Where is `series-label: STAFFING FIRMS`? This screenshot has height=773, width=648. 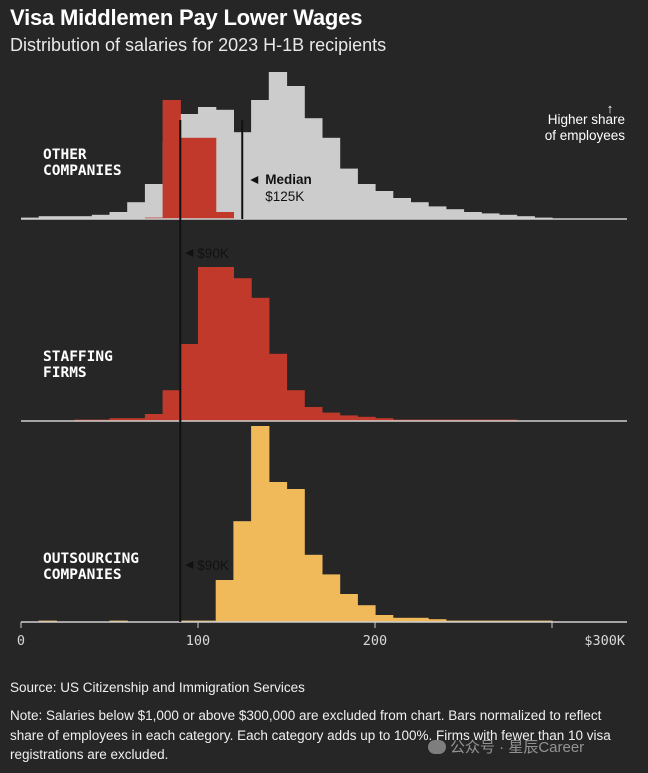 series-label: STAFFING FIRMS is located at coordinates (78, 365).